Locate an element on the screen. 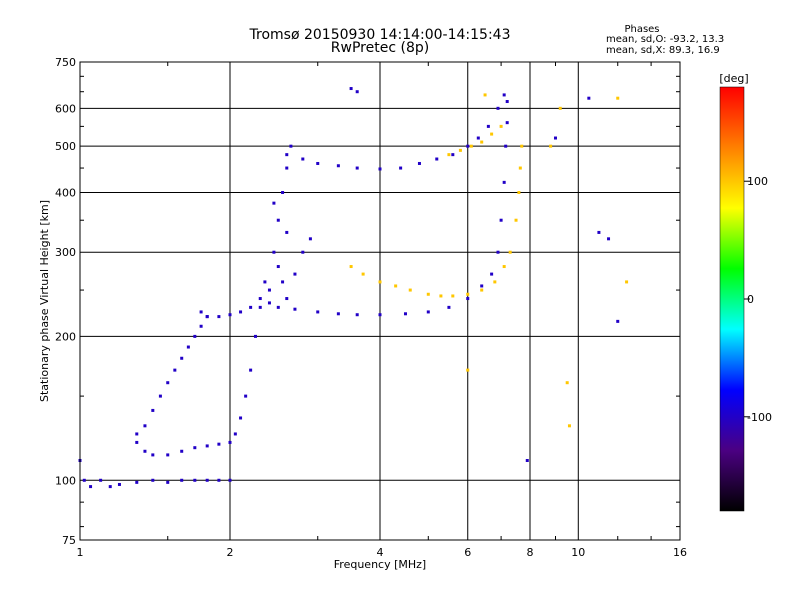  colorbar-tick-label: 100 is located at coordinates (757, 181).